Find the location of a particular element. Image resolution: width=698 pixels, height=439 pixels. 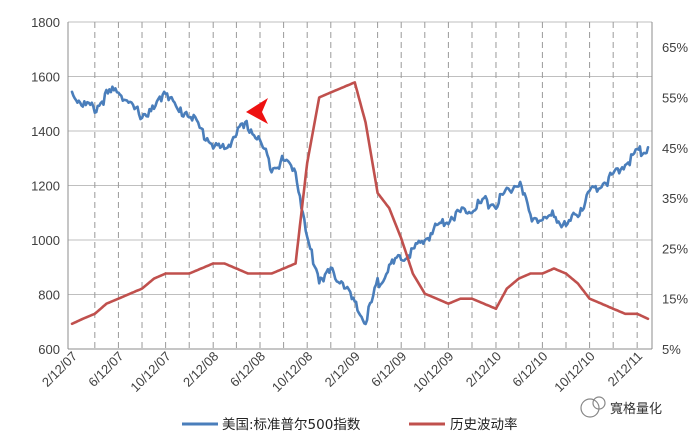

y-right-tick-label: 55% is located at coordinates (675, 97).